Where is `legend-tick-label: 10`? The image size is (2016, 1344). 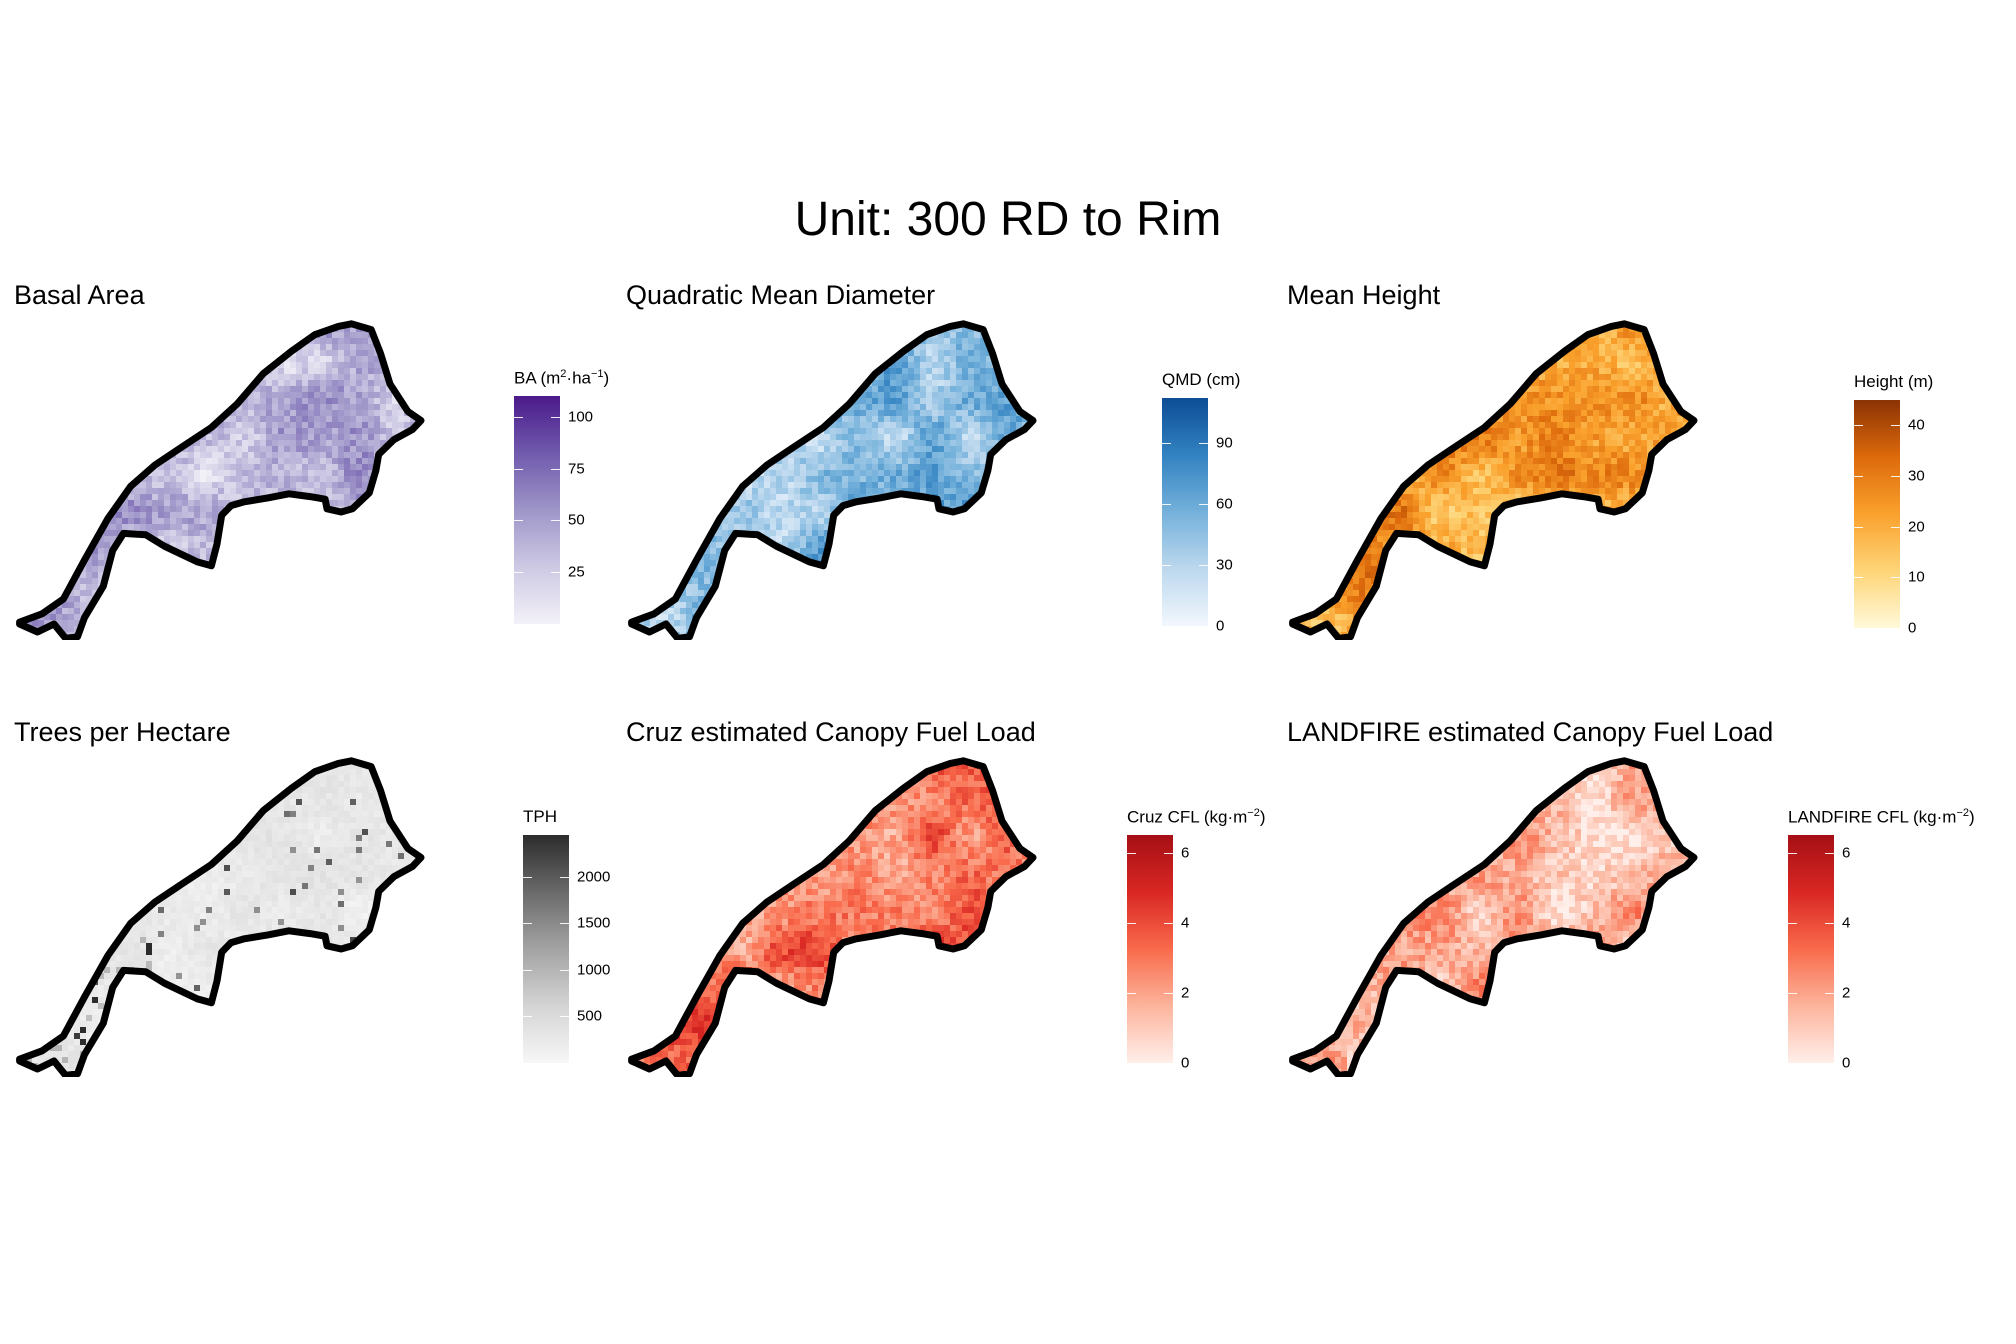 legend-tick-label: 10 is located at coordinates (1916, 577).